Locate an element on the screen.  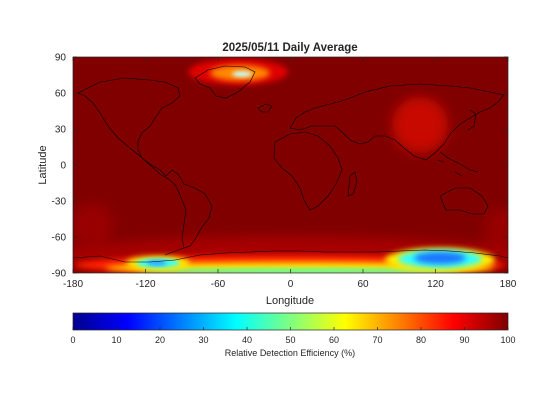
y-tick-label: -60 is located at coordinates (59, 238).